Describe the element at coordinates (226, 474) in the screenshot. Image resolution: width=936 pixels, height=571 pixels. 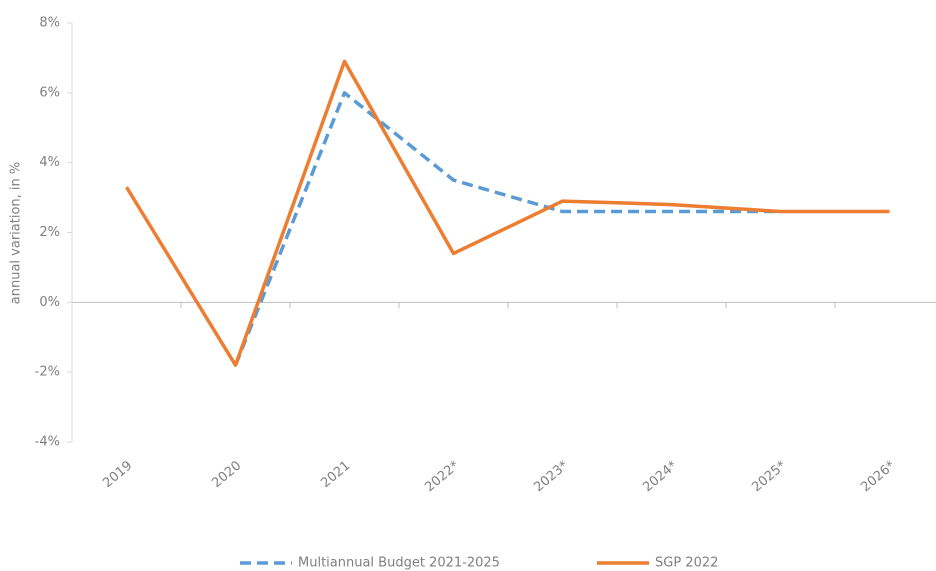
I see `x-tick-label: 2020` at that location.